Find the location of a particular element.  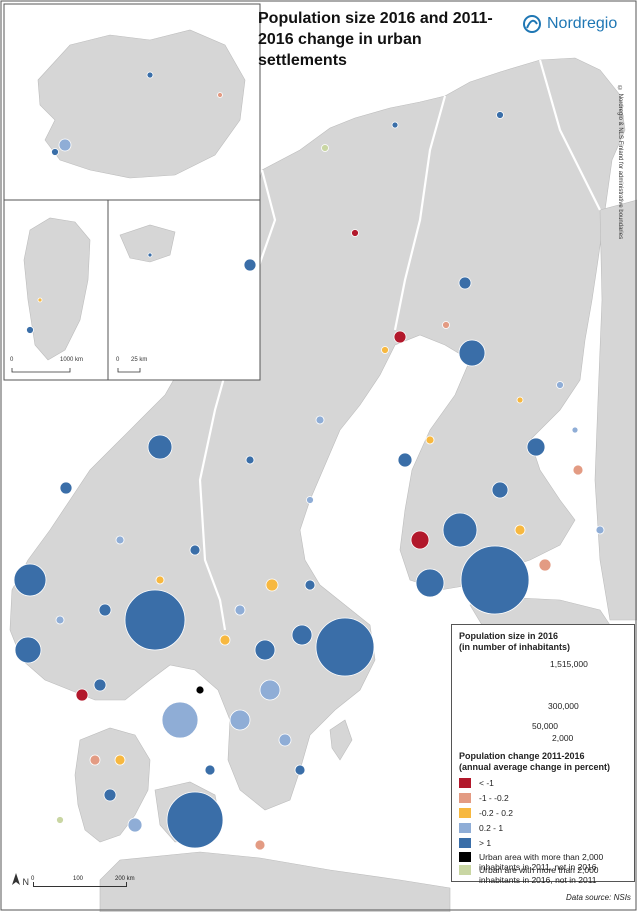

russia-land is located at coordinates (615, 410).